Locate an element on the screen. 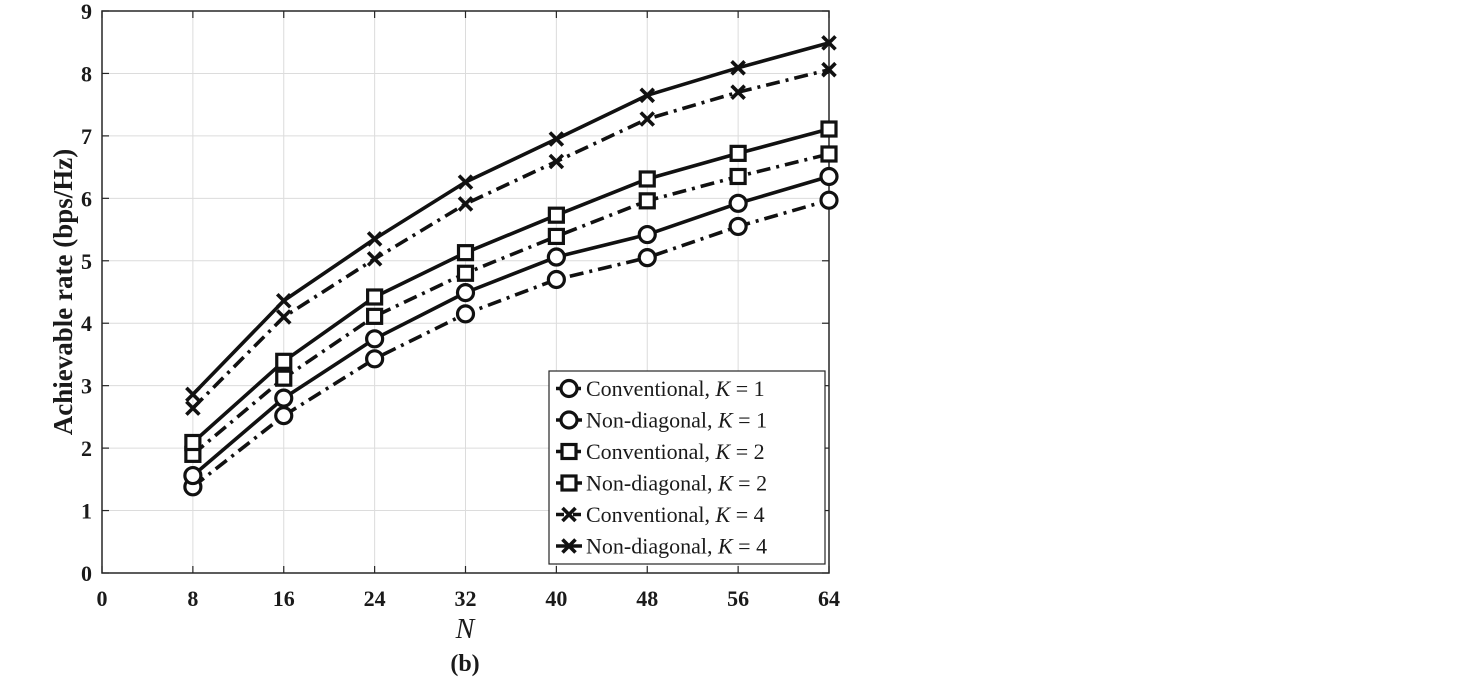 The width and height of the screenshot is (1478, 679). legend-entry-label: Conventional, K = 1 is located at coordinates (675, 388).